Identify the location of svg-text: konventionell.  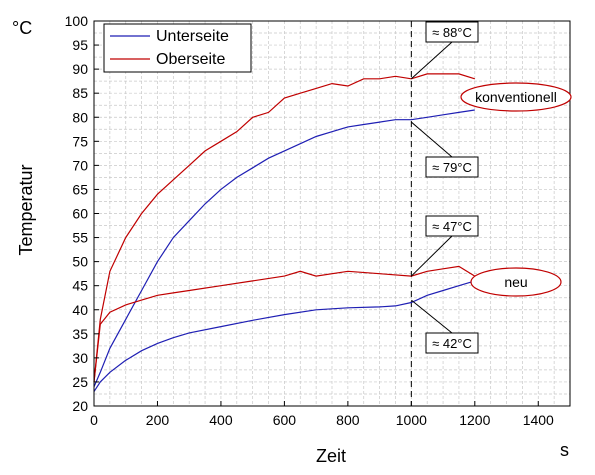
(516, 97).